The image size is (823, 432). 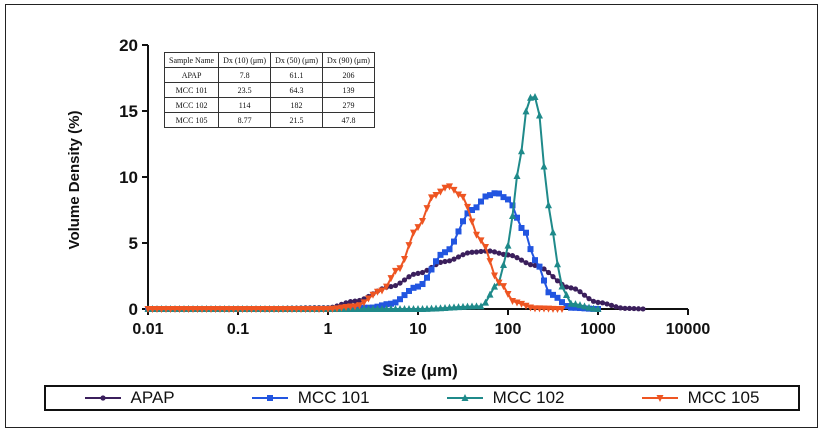 I want to click on chart-legend: APAP MCC 101 MCC 102 MCC 105, so click(x=422, y=398).